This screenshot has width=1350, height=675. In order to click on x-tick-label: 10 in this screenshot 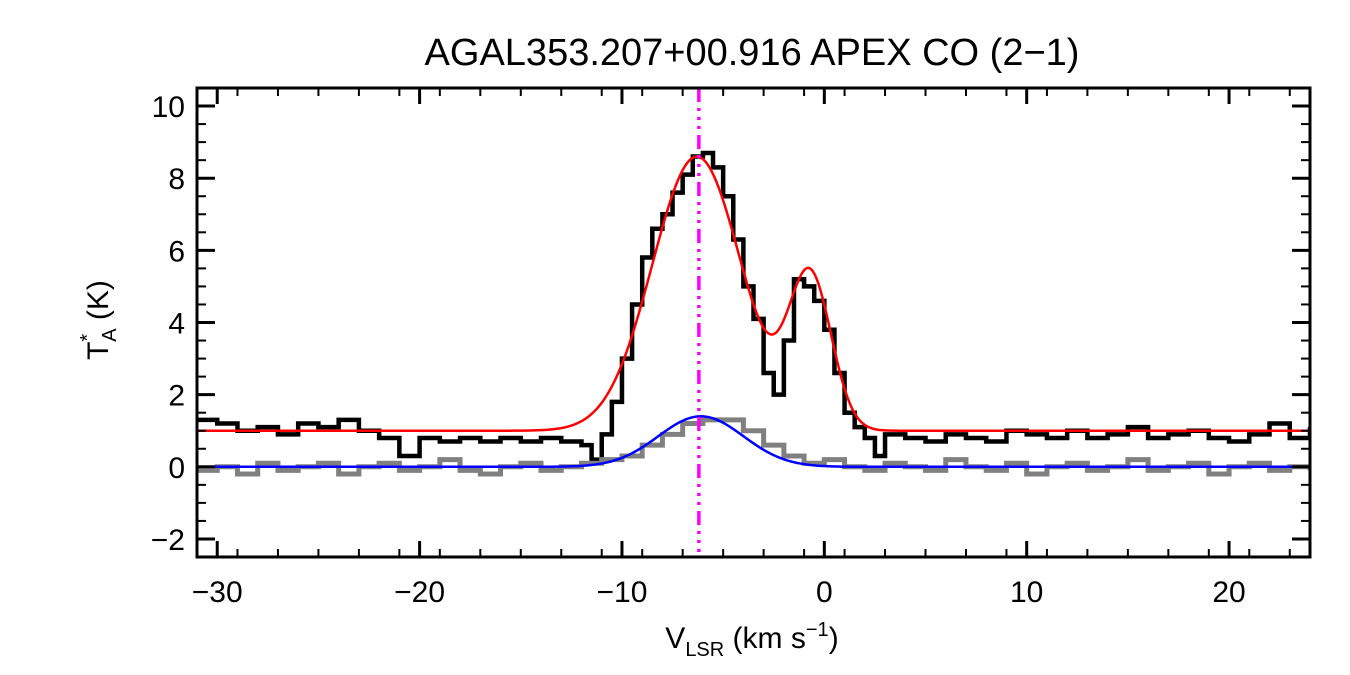, I will do `click(1026, 592)`.